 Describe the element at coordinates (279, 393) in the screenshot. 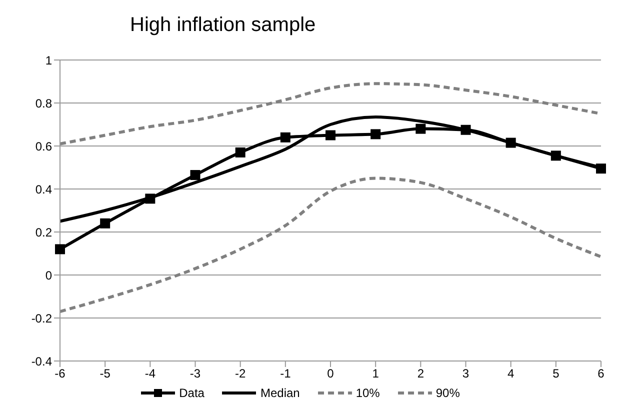

I see `legend-label: Median` at that location.